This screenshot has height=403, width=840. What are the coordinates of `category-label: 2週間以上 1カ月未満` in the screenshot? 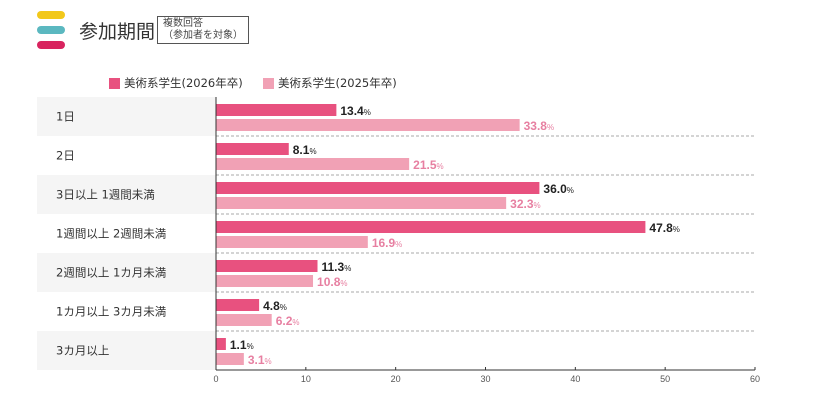 It's located at (111, 273).